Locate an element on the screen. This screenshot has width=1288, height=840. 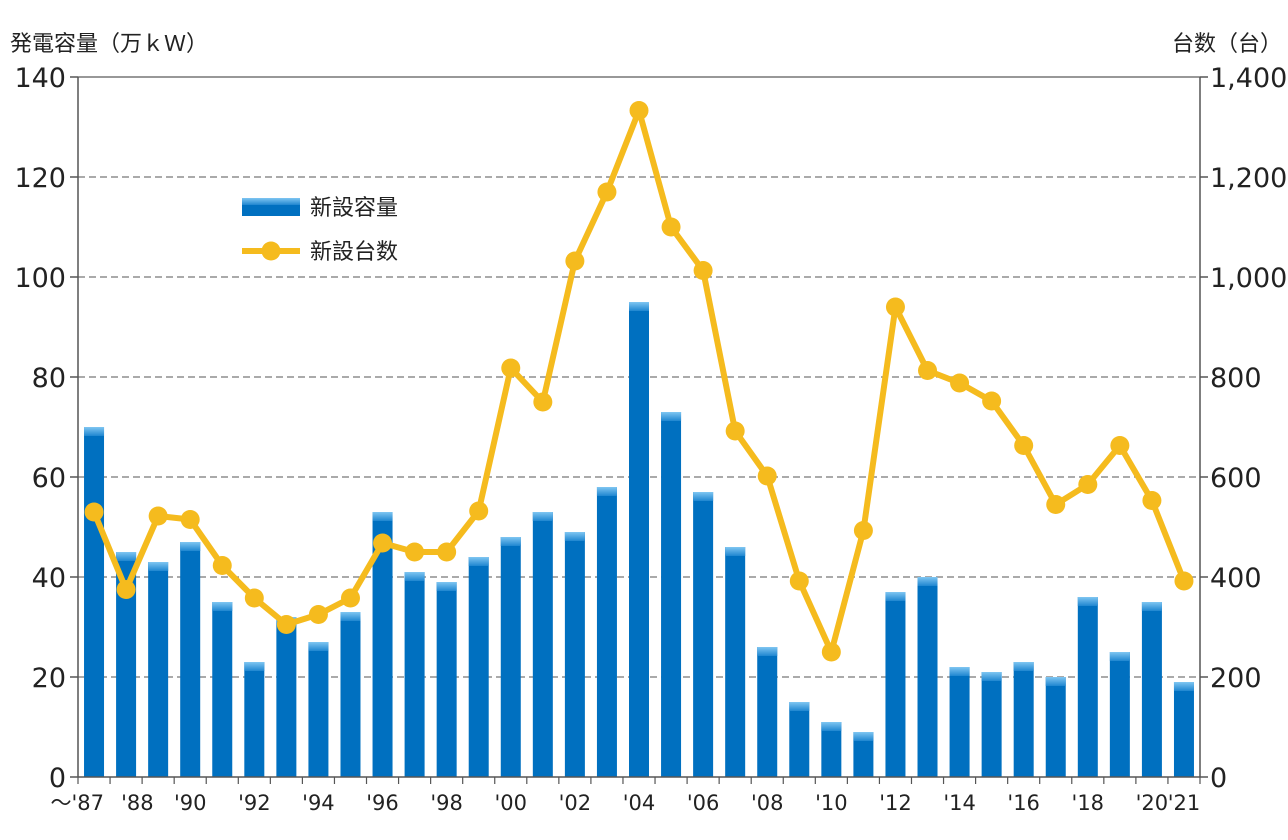
x-tick-label: '18 is located at coordinates (1088, 803).